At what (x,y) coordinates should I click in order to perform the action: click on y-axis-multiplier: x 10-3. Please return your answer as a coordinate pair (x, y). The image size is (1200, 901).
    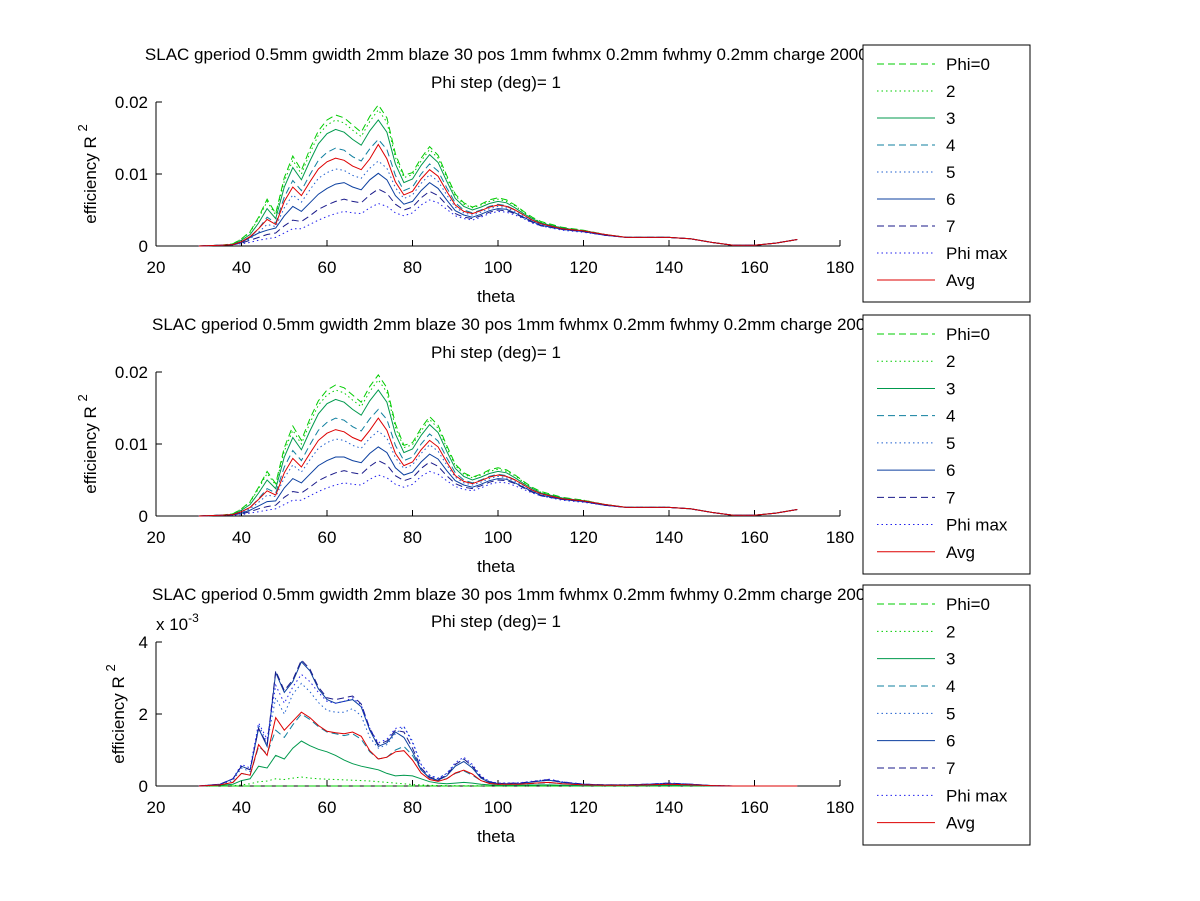
    Looking at the image, I should click on (177, 622).